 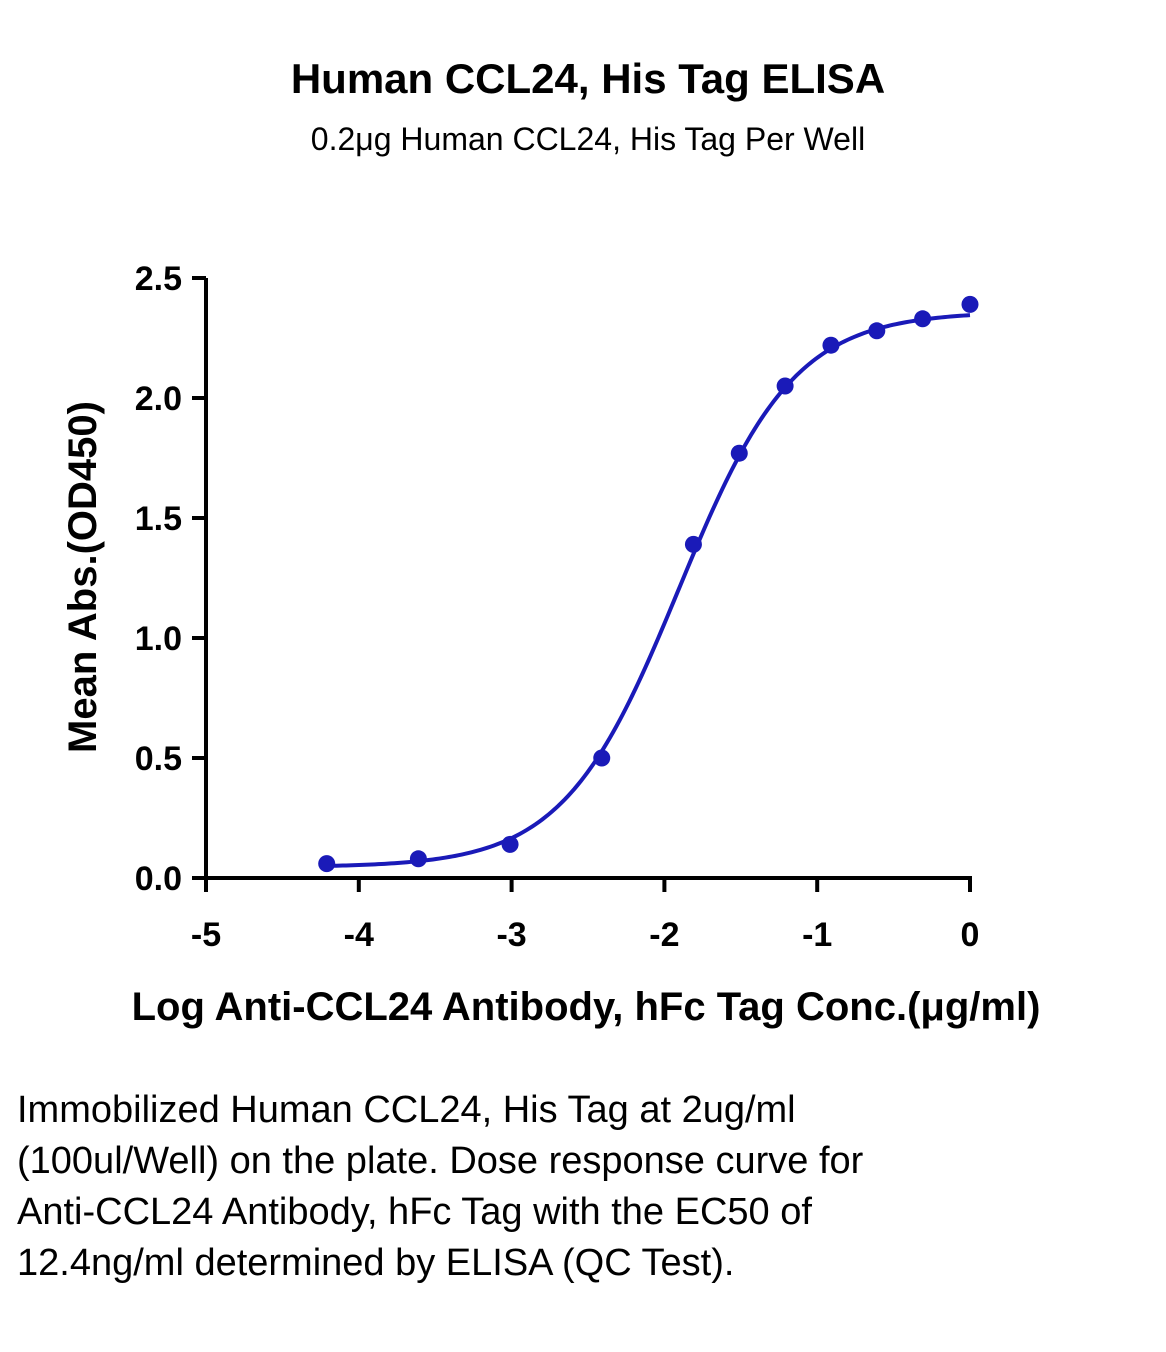 What do you see at coordinates (206, 935) in the screenshot?
I see `x-tick-label: -5` at bounding box center [206, 935].